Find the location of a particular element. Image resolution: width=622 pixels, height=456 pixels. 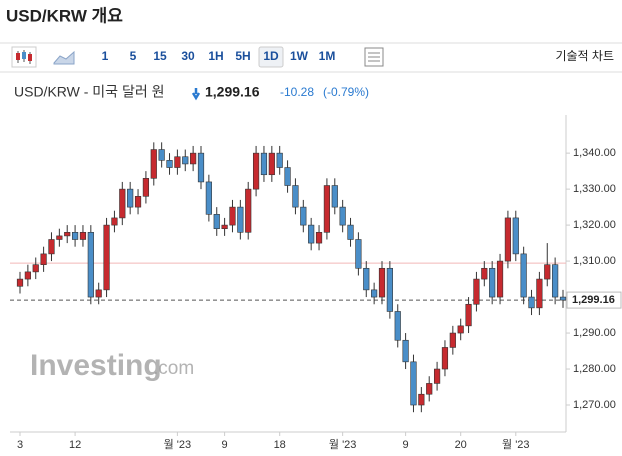

quote-change: -10.28 is located at coordinates (297, 92).